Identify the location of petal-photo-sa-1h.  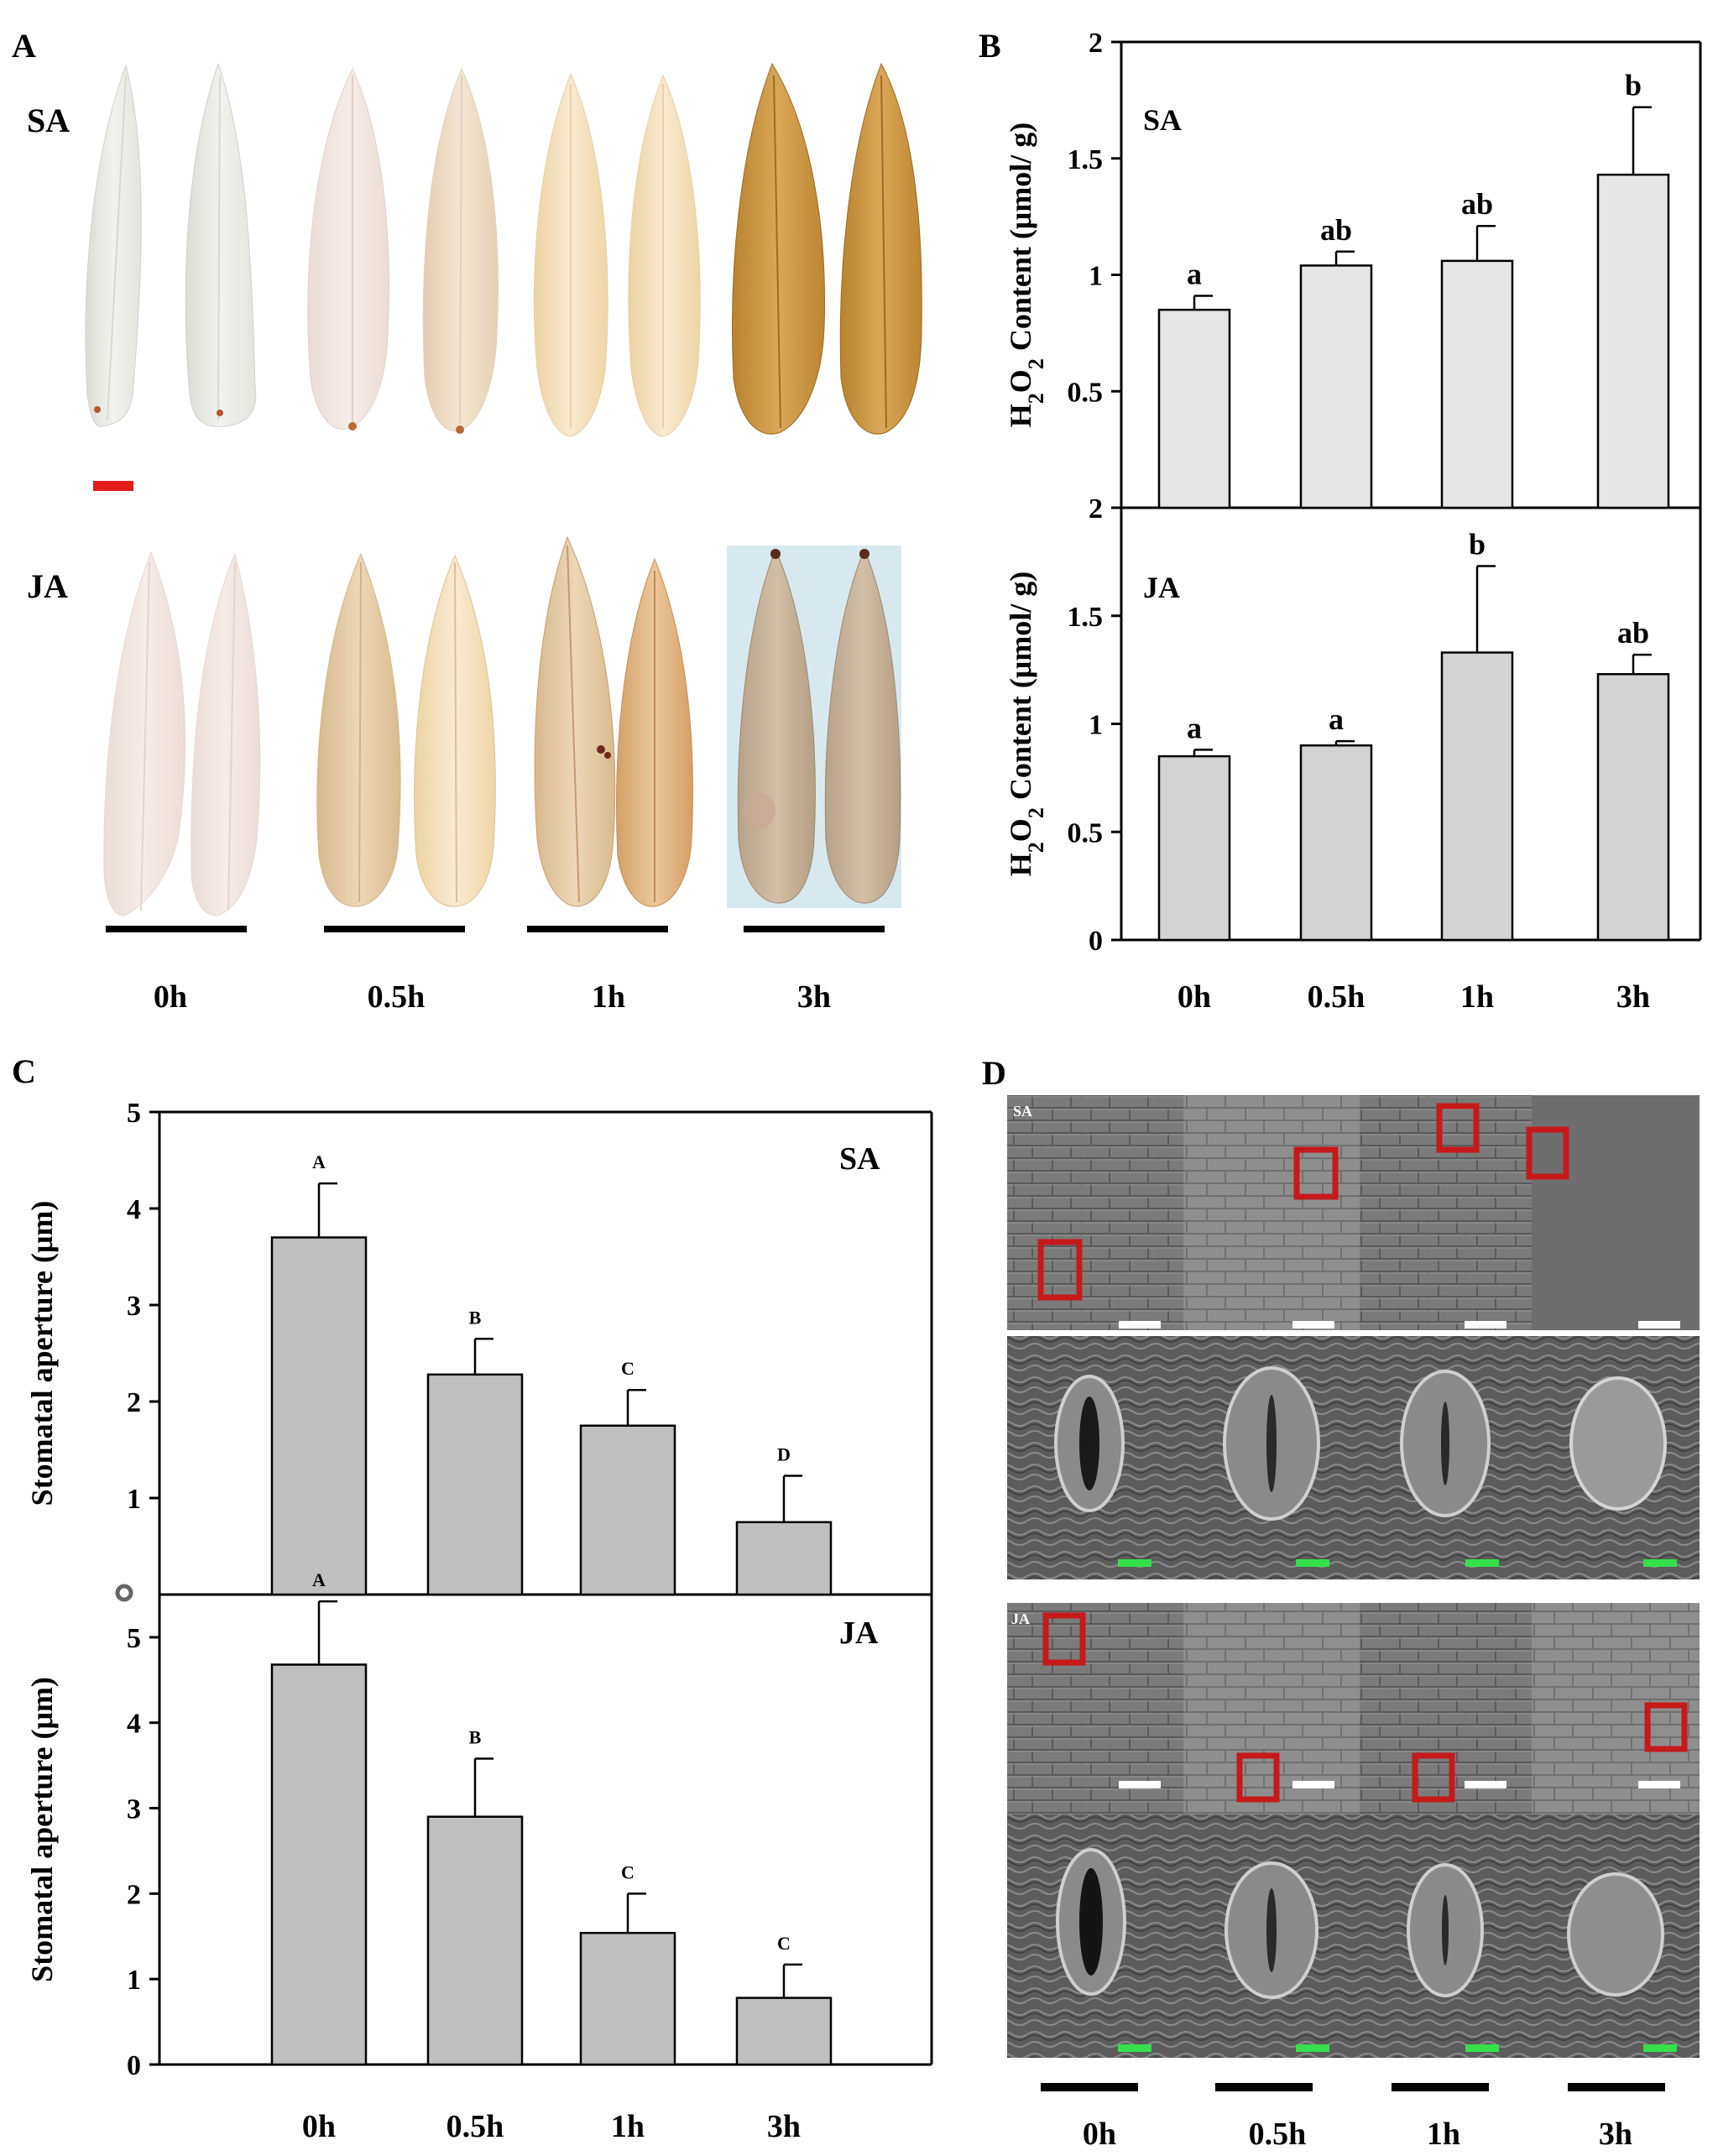
(617, 254).